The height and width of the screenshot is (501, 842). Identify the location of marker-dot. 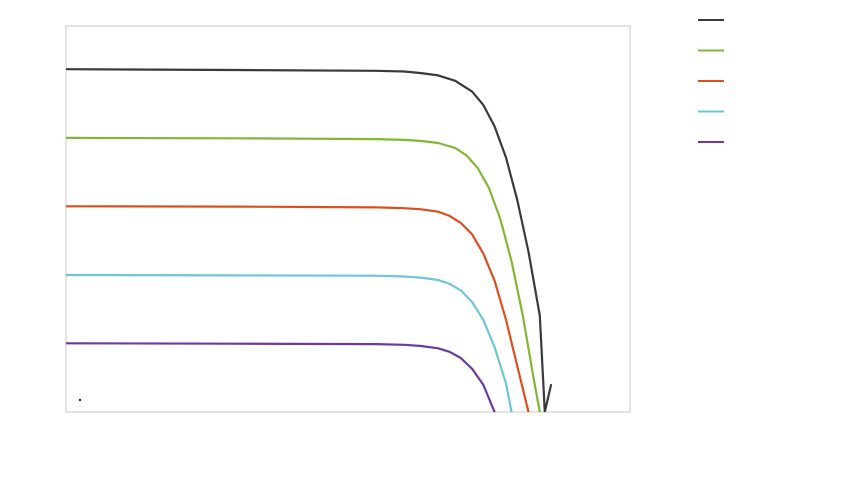
(80, 400).